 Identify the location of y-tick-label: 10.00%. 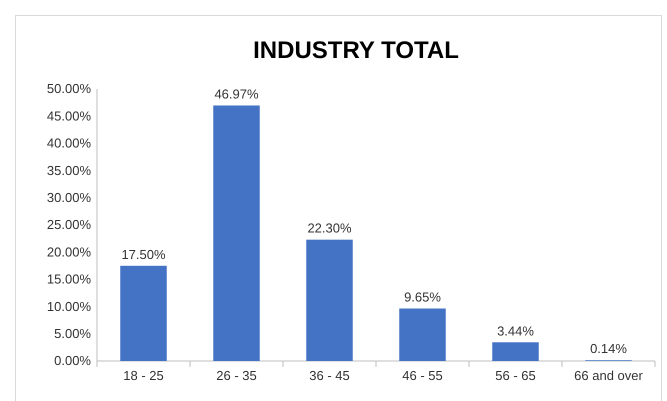
(69, 306).